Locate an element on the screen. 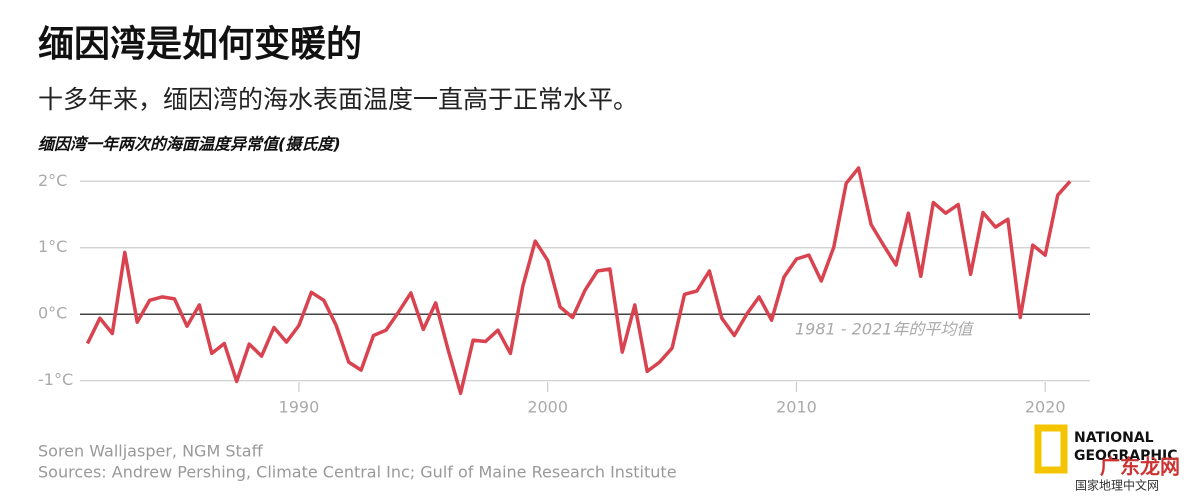  x-tick-label: 2020 is located at coordinates (1045, 407).